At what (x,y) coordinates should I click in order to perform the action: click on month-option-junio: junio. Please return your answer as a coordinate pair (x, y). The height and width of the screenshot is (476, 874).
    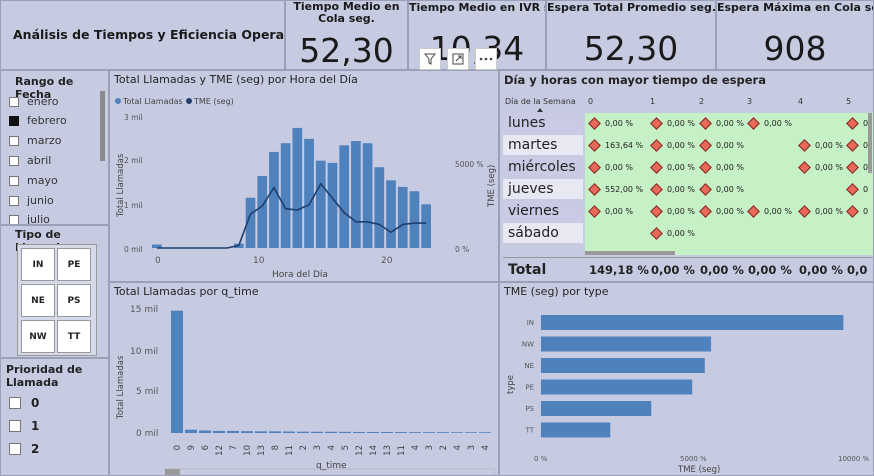
    Looking at the image, I should click on (31, 200).